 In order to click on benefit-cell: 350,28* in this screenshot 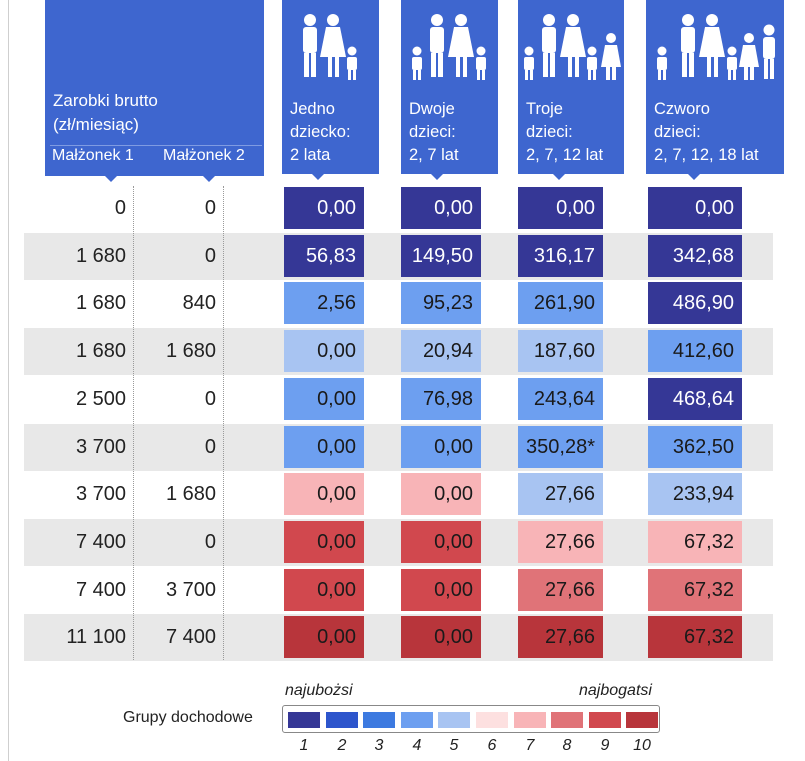, I will do `click(560, 447)`.